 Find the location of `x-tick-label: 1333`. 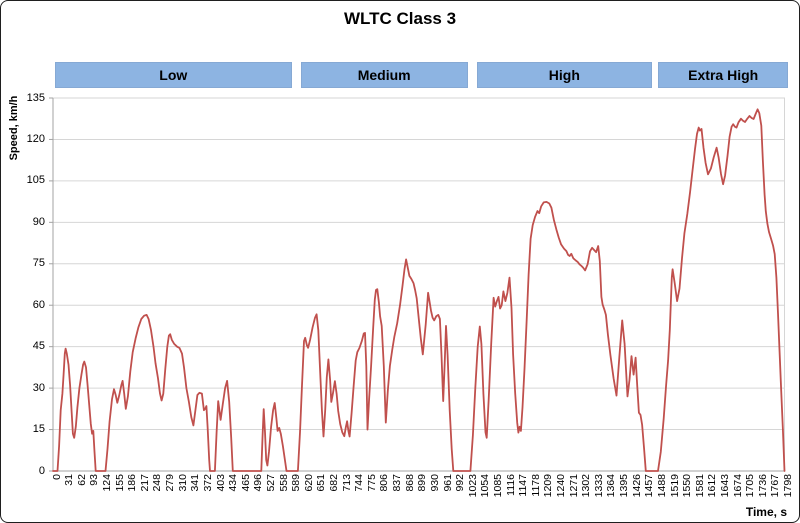

x-tick-label: 1333 is located at coordinates (598, 486).